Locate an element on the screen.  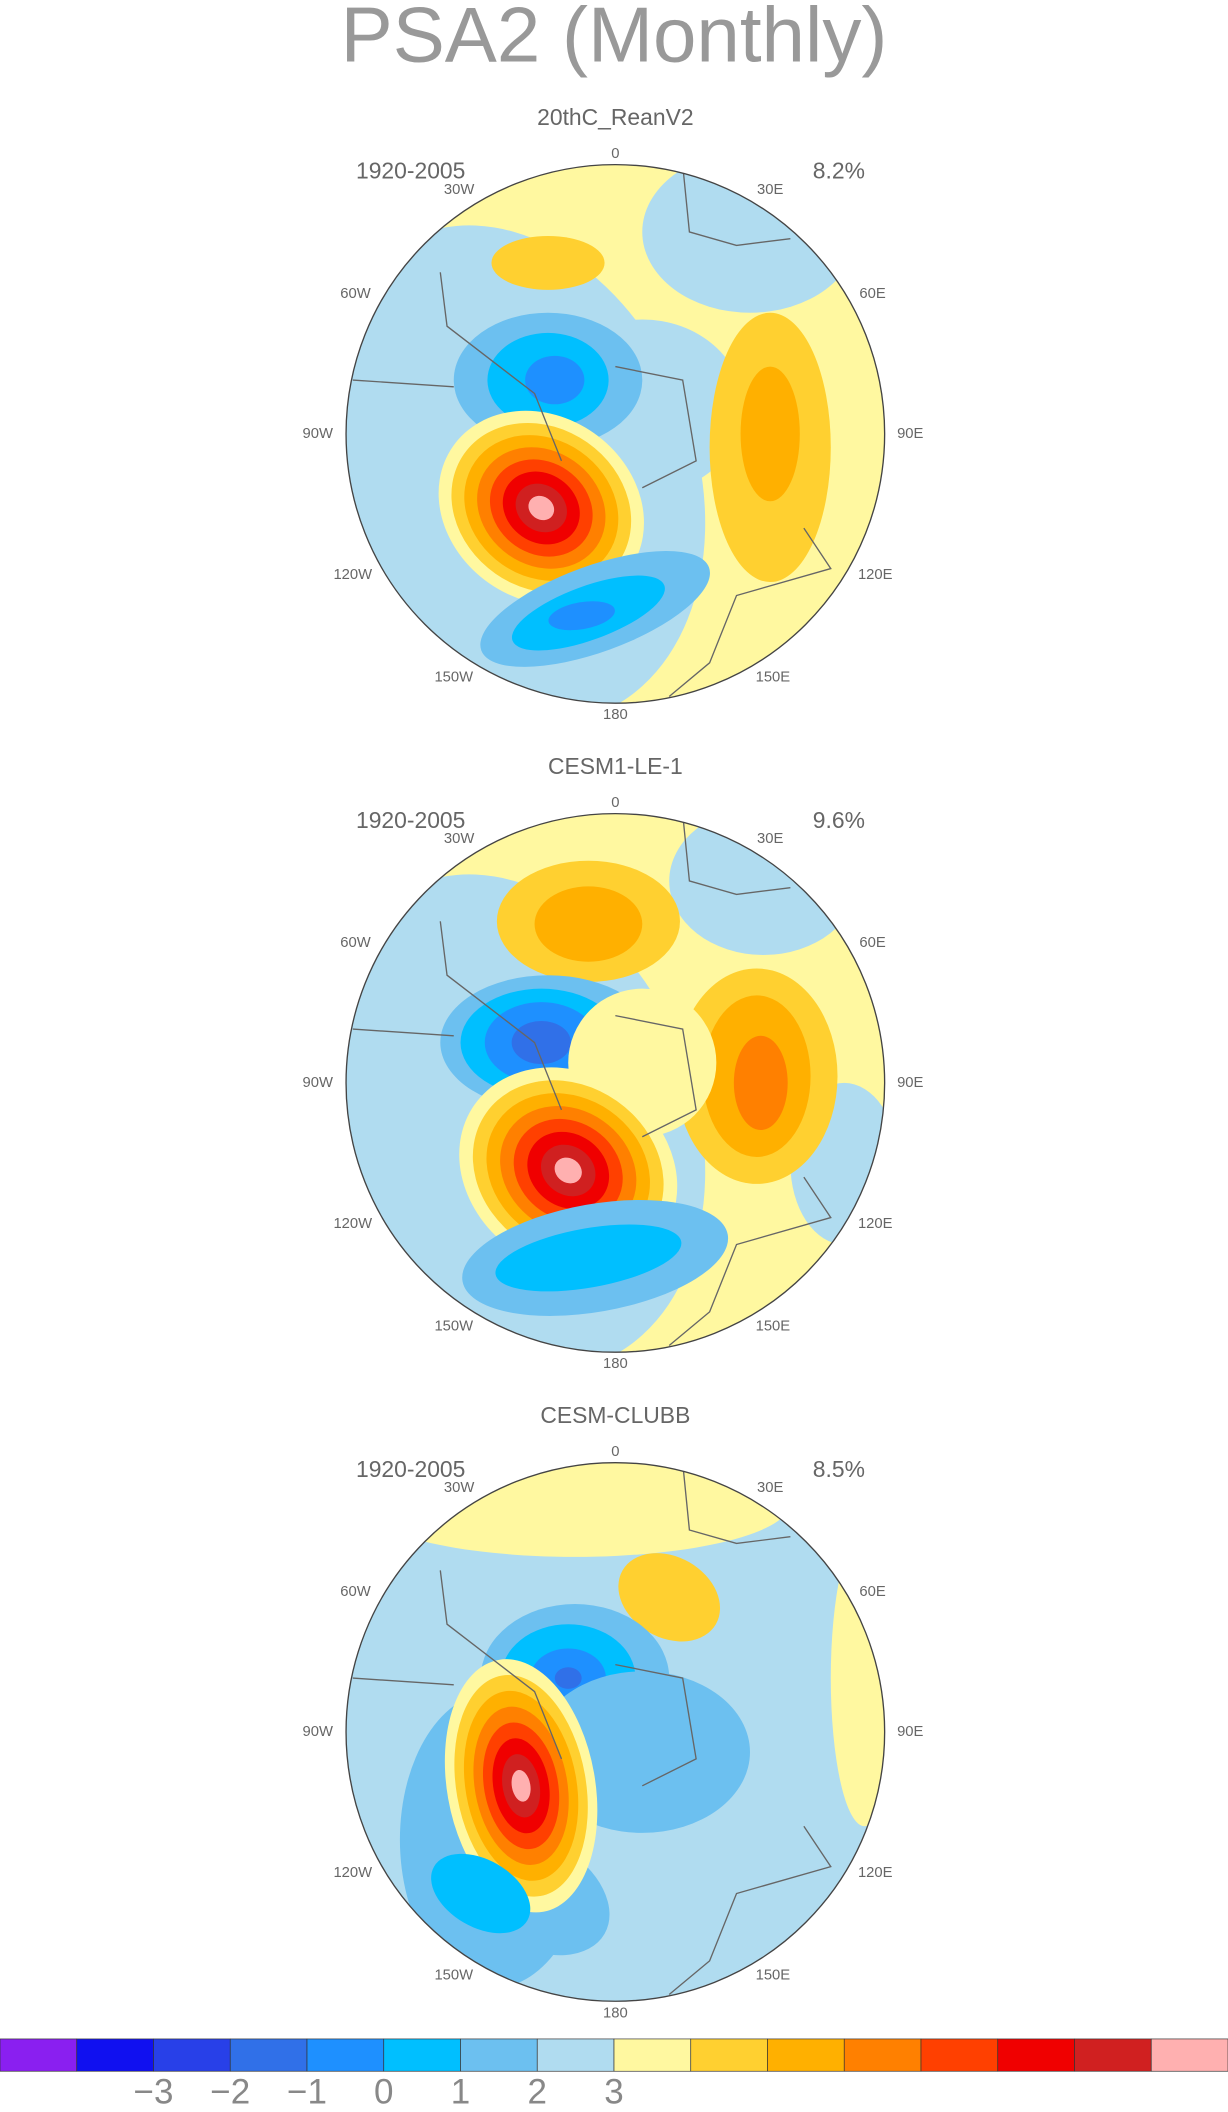
colorbar-label: 3 is located at coordinates (613, 2091).